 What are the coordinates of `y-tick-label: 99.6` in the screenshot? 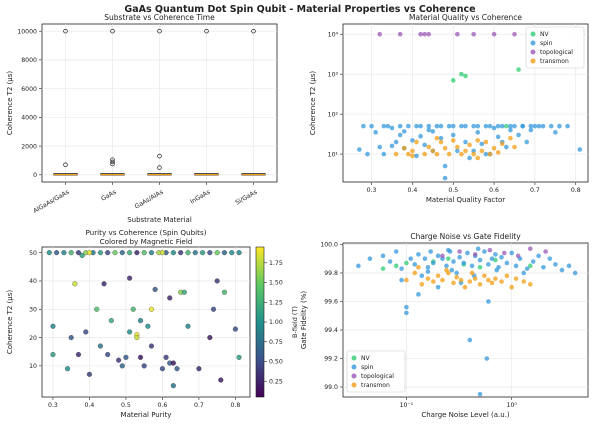 It's located at (331, 302).